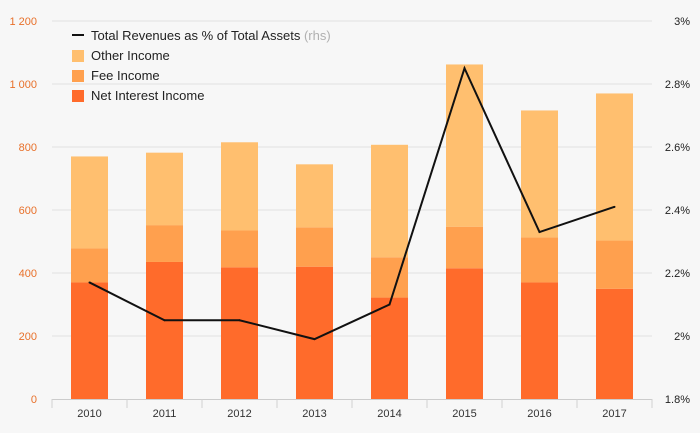  What do you see at coordinates (164, 243) in the screenshot?
I see `bar-fee-income-2011` at bounding box center [164, 243].